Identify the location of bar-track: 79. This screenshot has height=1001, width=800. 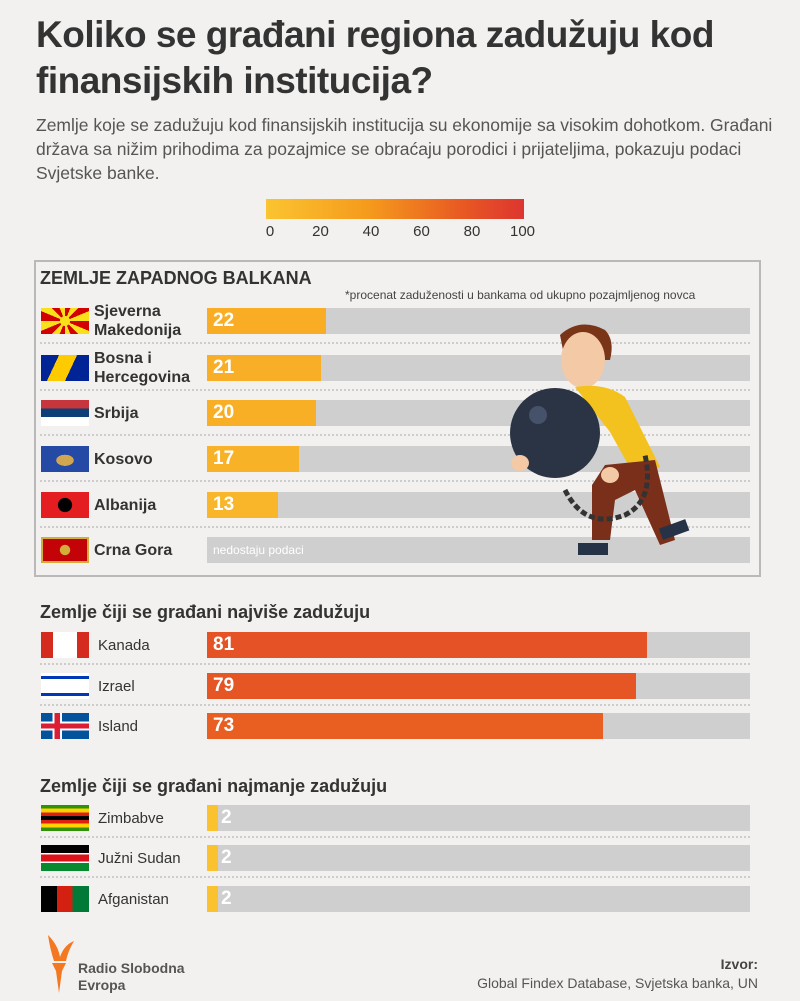
(478, 686).